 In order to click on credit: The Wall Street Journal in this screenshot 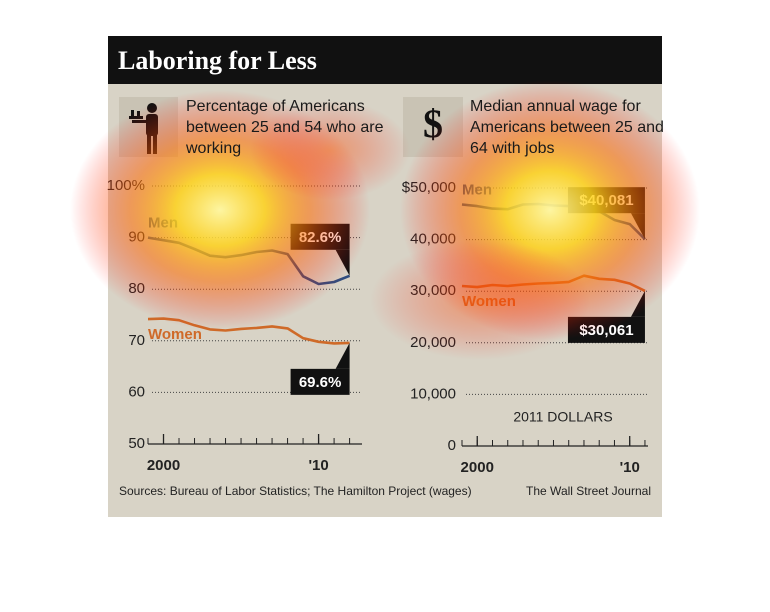, I will do `click(588, 491)`.